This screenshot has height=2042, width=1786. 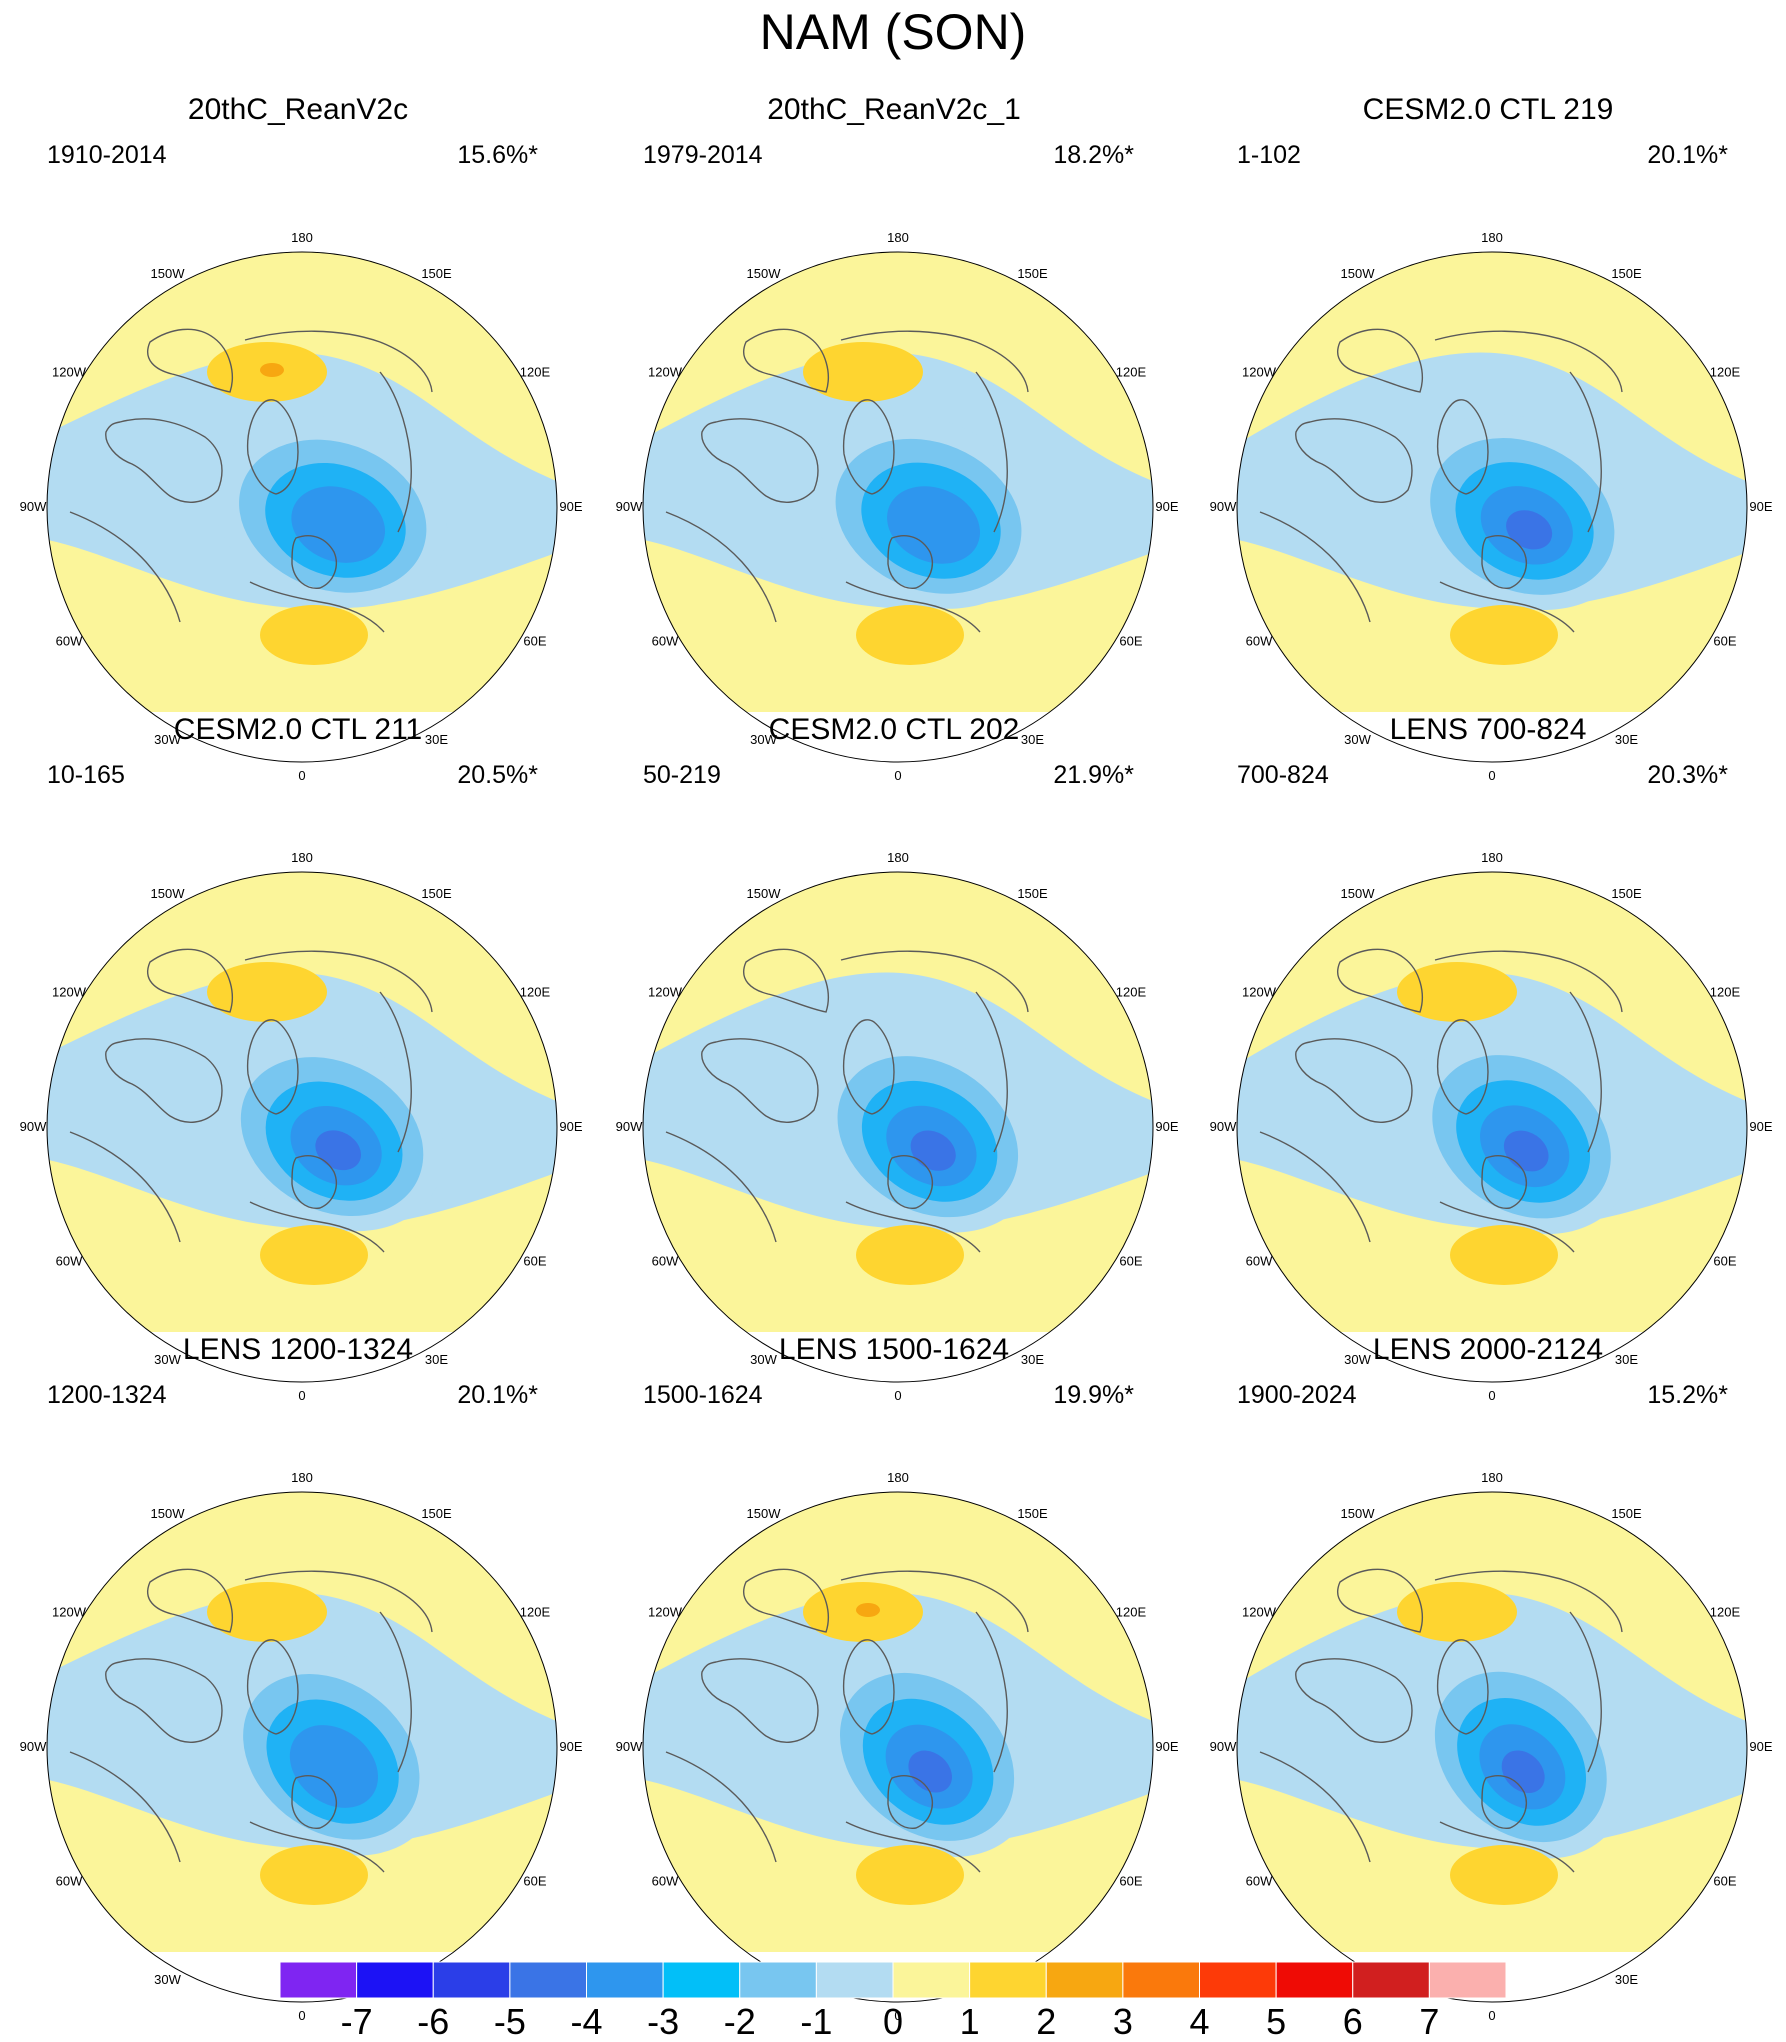 I want to click on longitude-label: 120E, so click(x=1131, y=1612).